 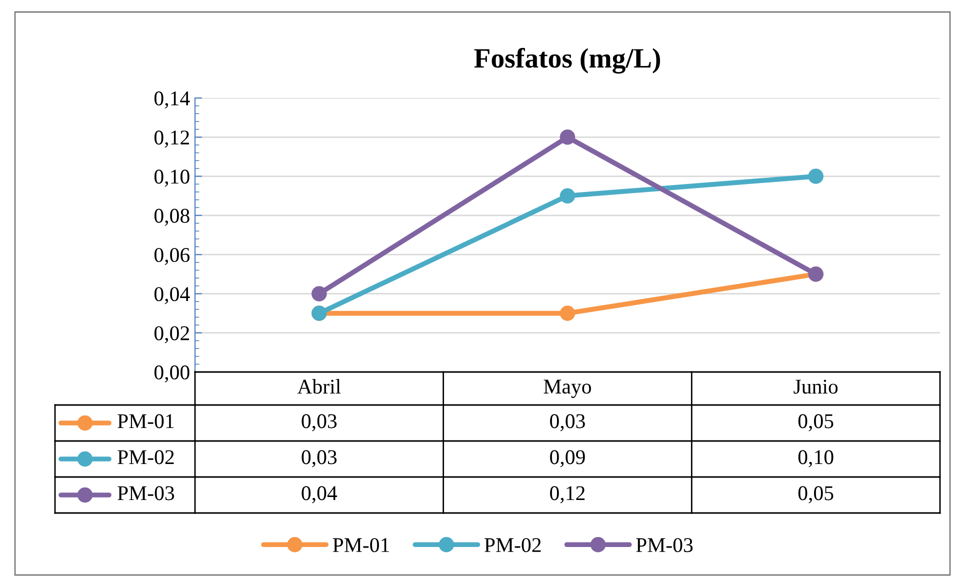 What do you see at coordinates (512, 545) in the screenshot?
I see `text: PM-02` at bounding box center [512, 545].